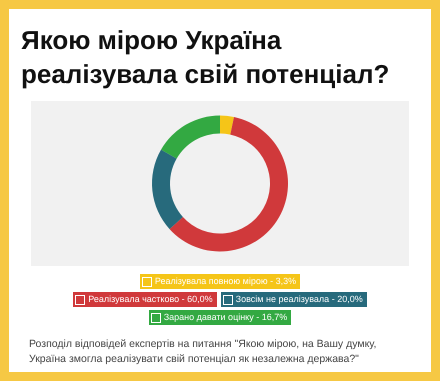 This screenshot has width=440, height=381. I want to click on legend-label: Зарано давати оцінку - 16,7%, so click(226, 317).